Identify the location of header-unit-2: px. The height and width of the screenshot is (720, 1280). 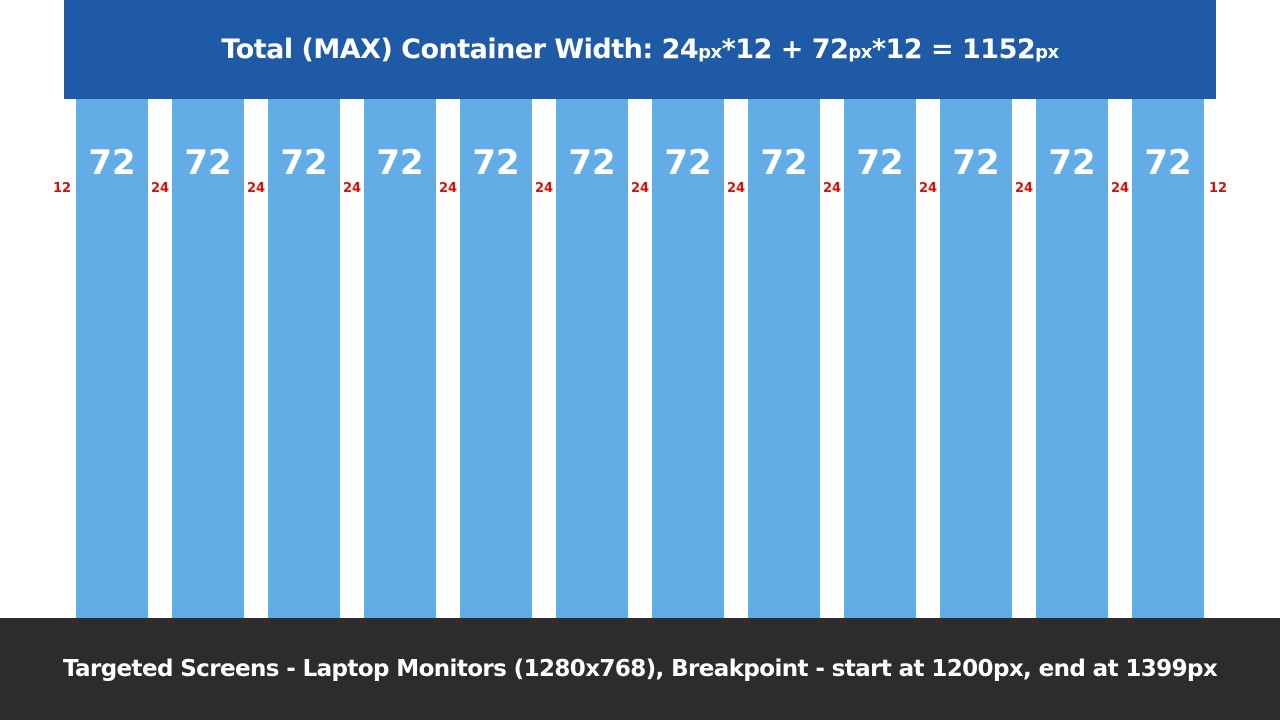
(860, 52).